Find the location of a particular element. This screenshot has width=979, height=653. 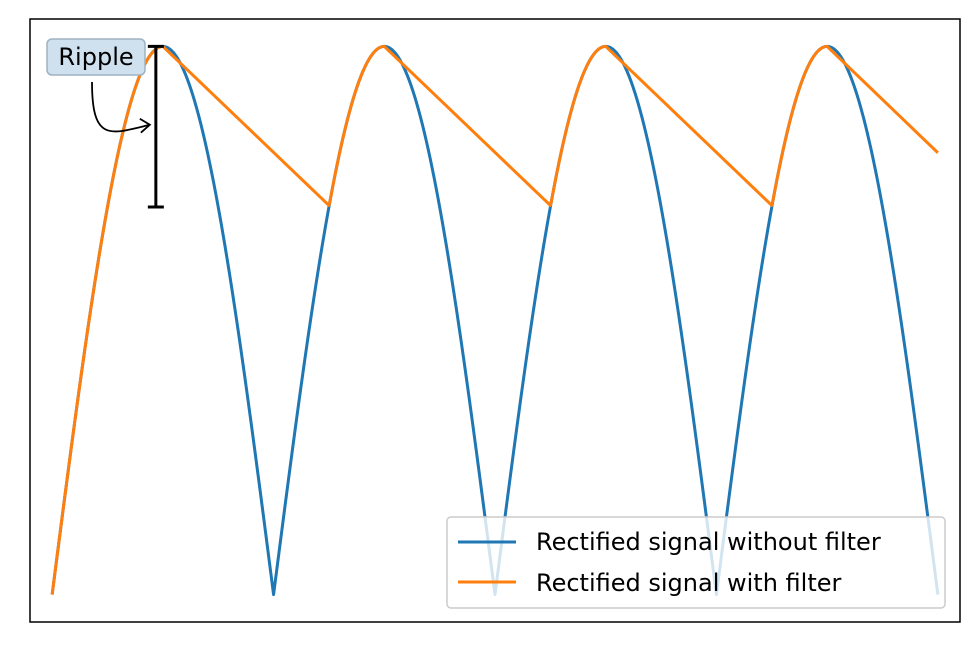

ripple-label: Ripple is located at coordinates (95, 57).